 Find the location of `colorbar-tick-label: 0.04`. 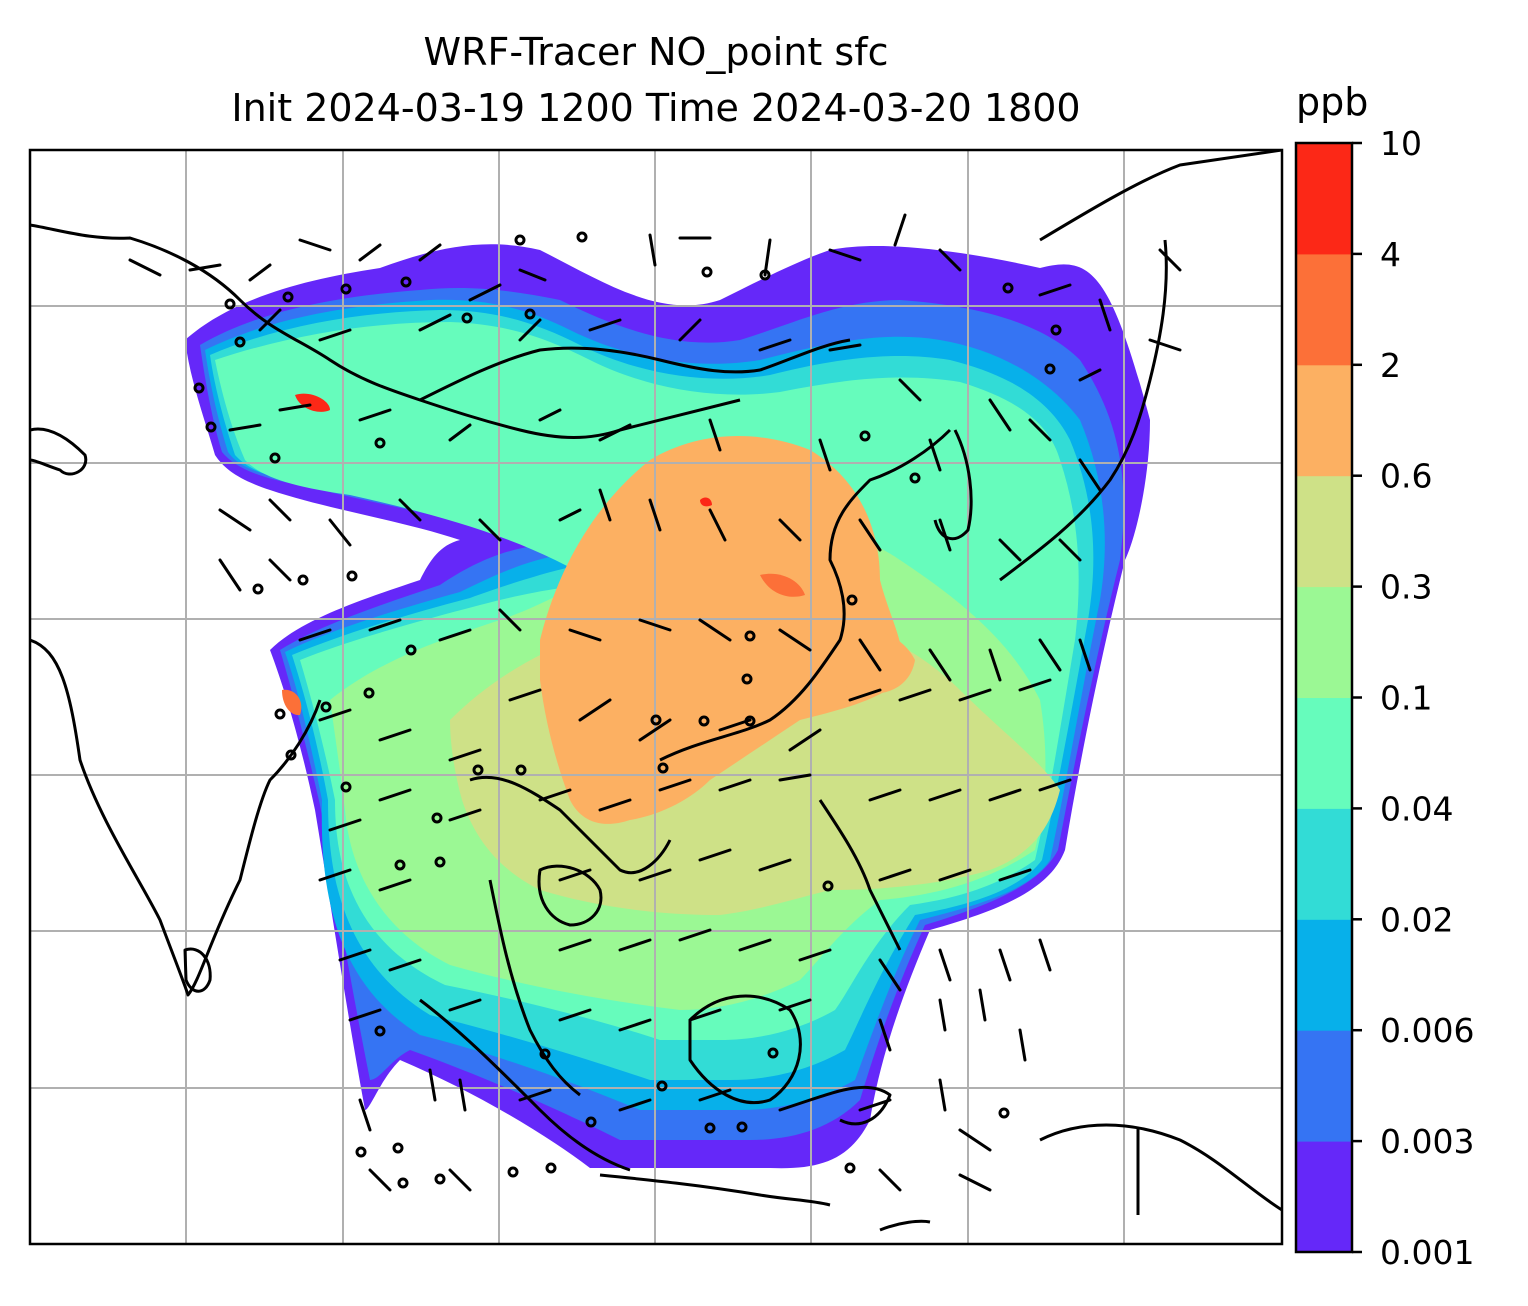

colorbar-tick-label: 0.04 is located at coordinates (1416, 808).